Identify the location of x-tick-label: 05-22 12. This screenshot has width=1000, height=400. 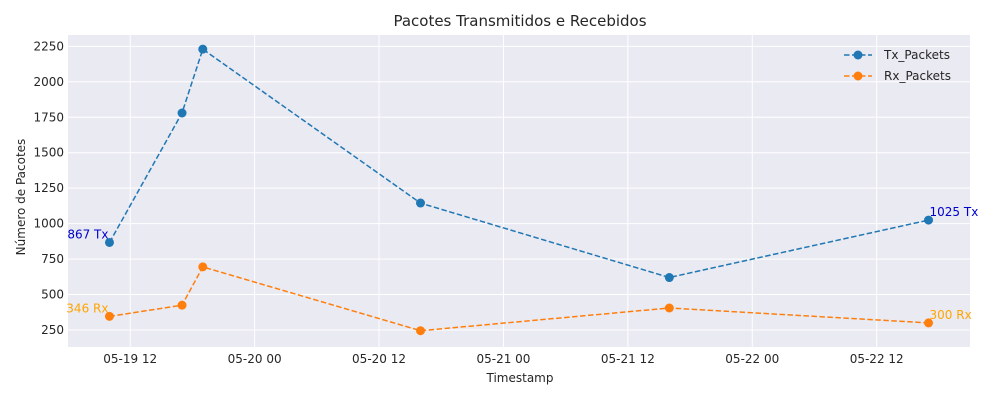
(877, 359).